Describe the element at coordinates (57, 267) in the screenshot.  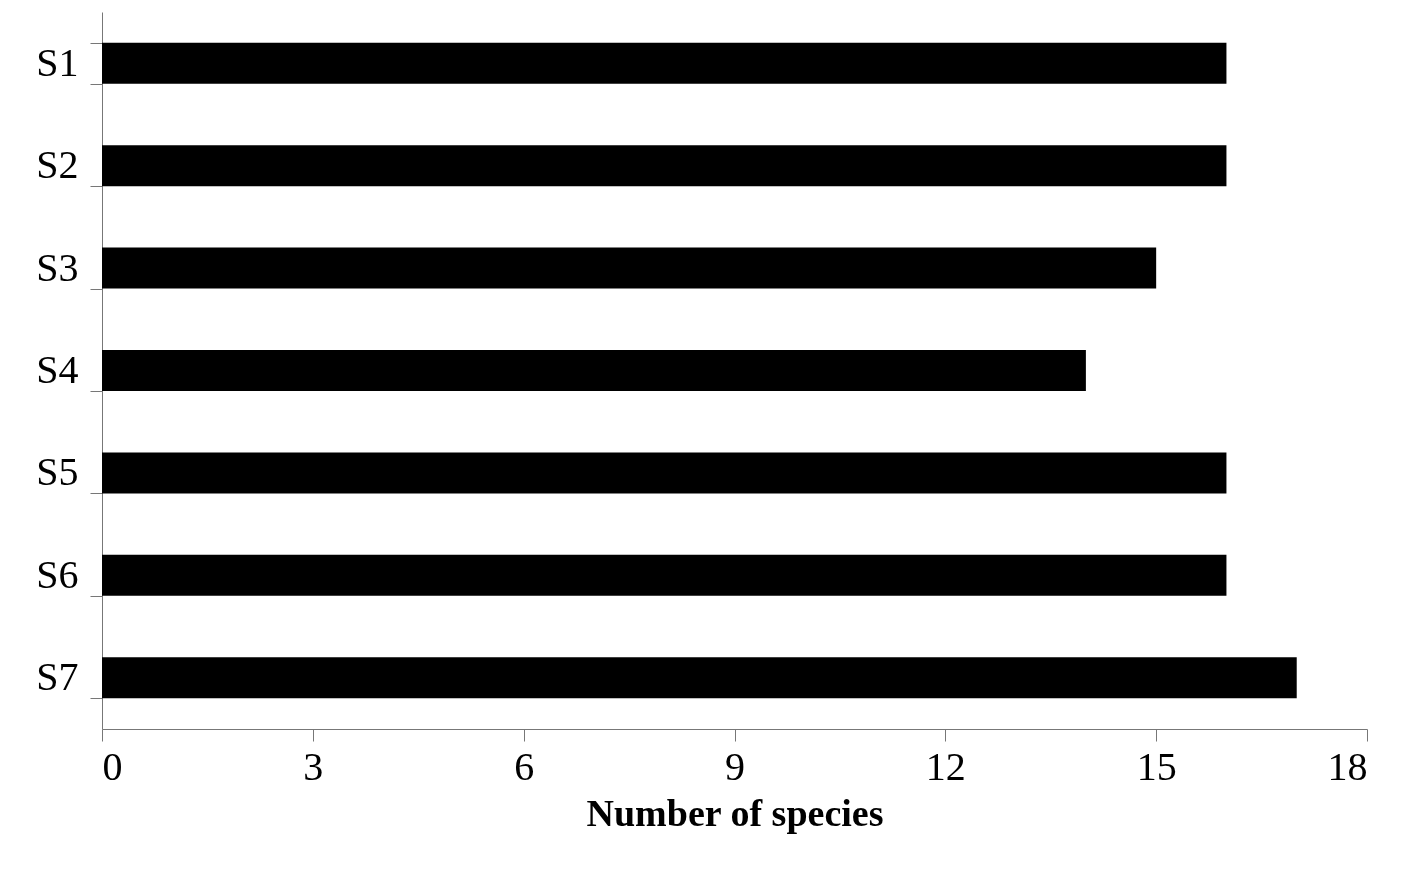
I see `y-tick-label: S3` at that location.